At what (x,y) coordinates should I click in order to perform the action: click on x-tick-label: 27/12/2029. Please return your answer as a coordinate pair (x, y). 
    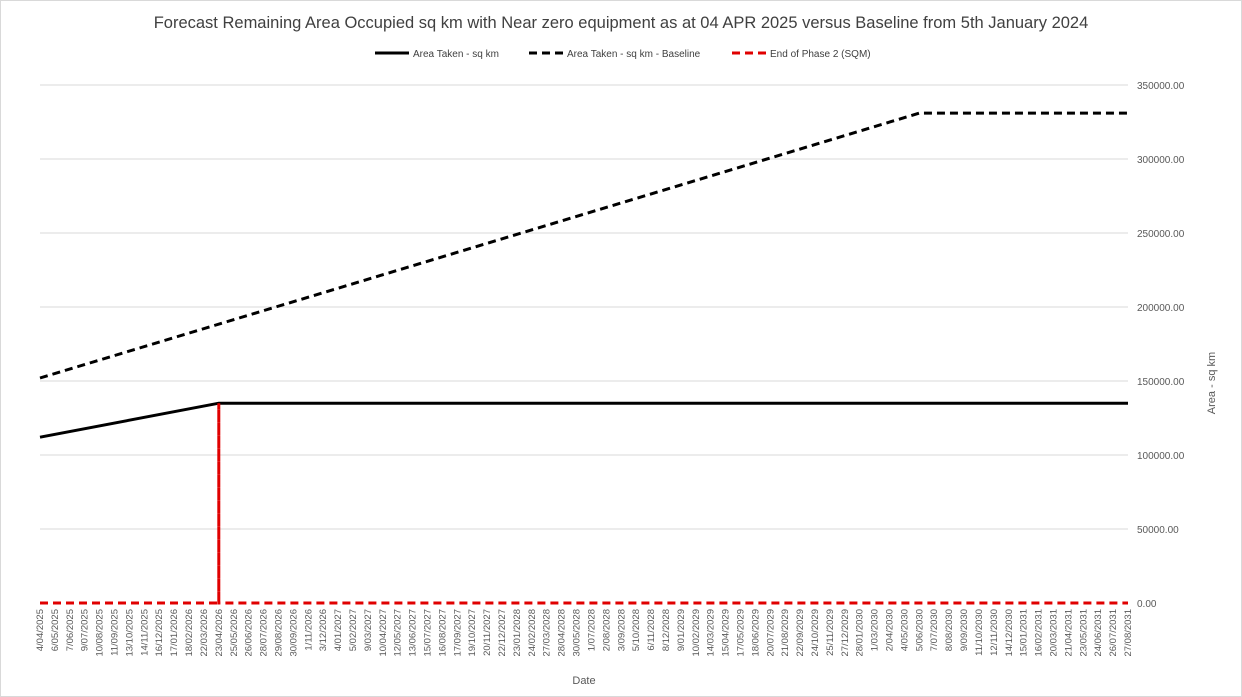
    Looking at the image, I should click on (845, 633).